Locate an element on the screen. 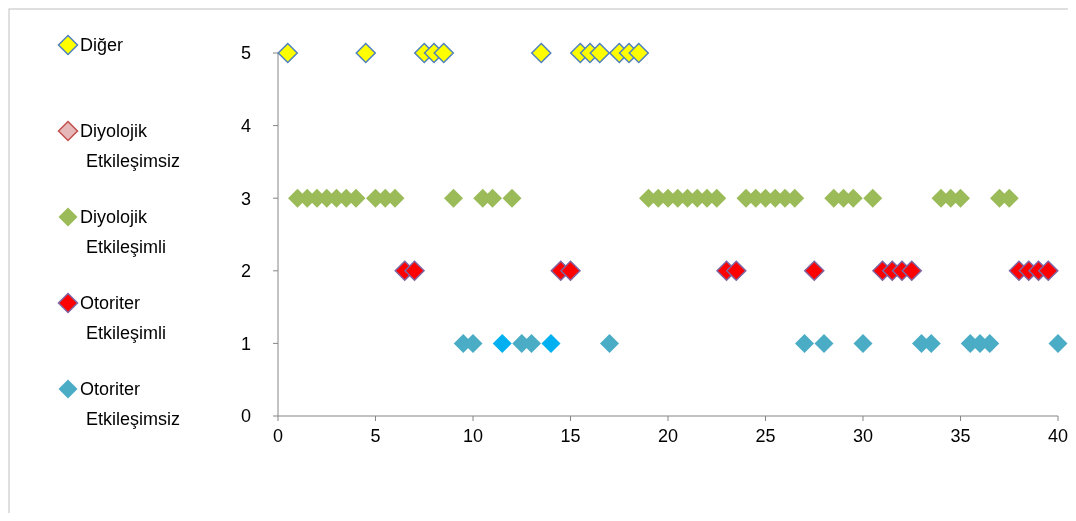  y-tick-label: 4 is located at coordinates (246, 125).